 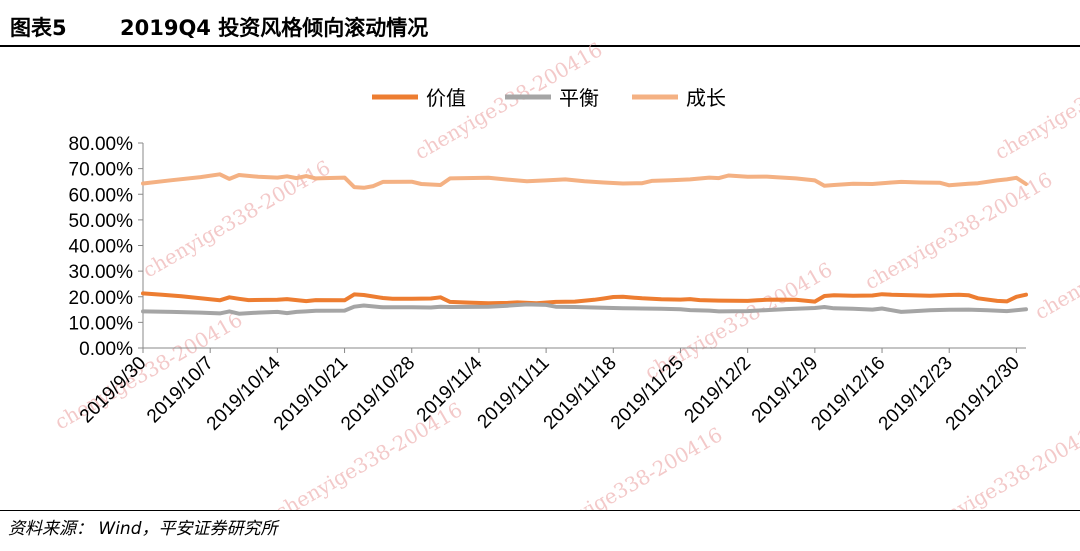 What do you see at coordinates (101, 221) in the screenshot?
I see `y-tick-label: 50.00%` at bounding box center [101, 221].